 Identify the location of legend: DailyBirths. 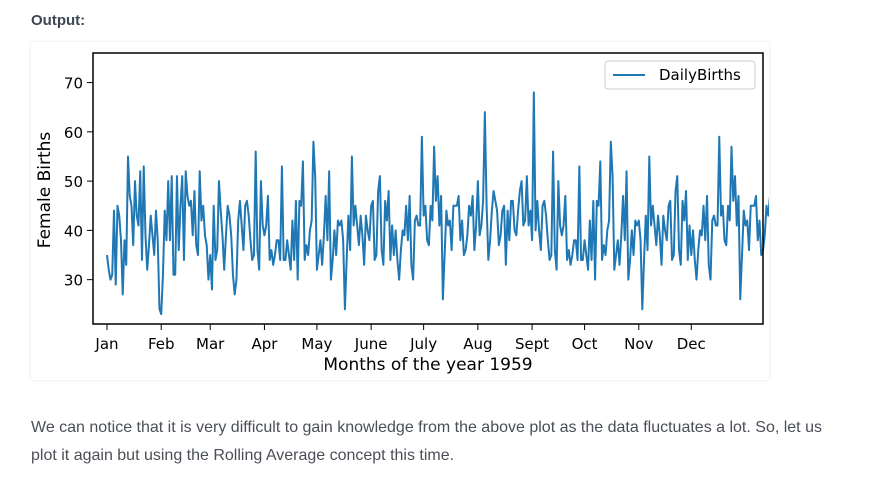
(680, 75).